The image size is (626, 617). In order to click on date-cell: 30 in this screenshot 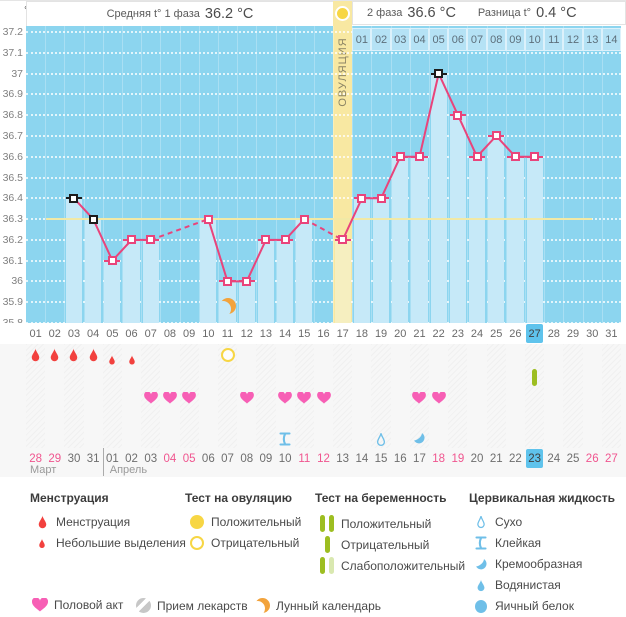, I will do `click(74, 459)`.